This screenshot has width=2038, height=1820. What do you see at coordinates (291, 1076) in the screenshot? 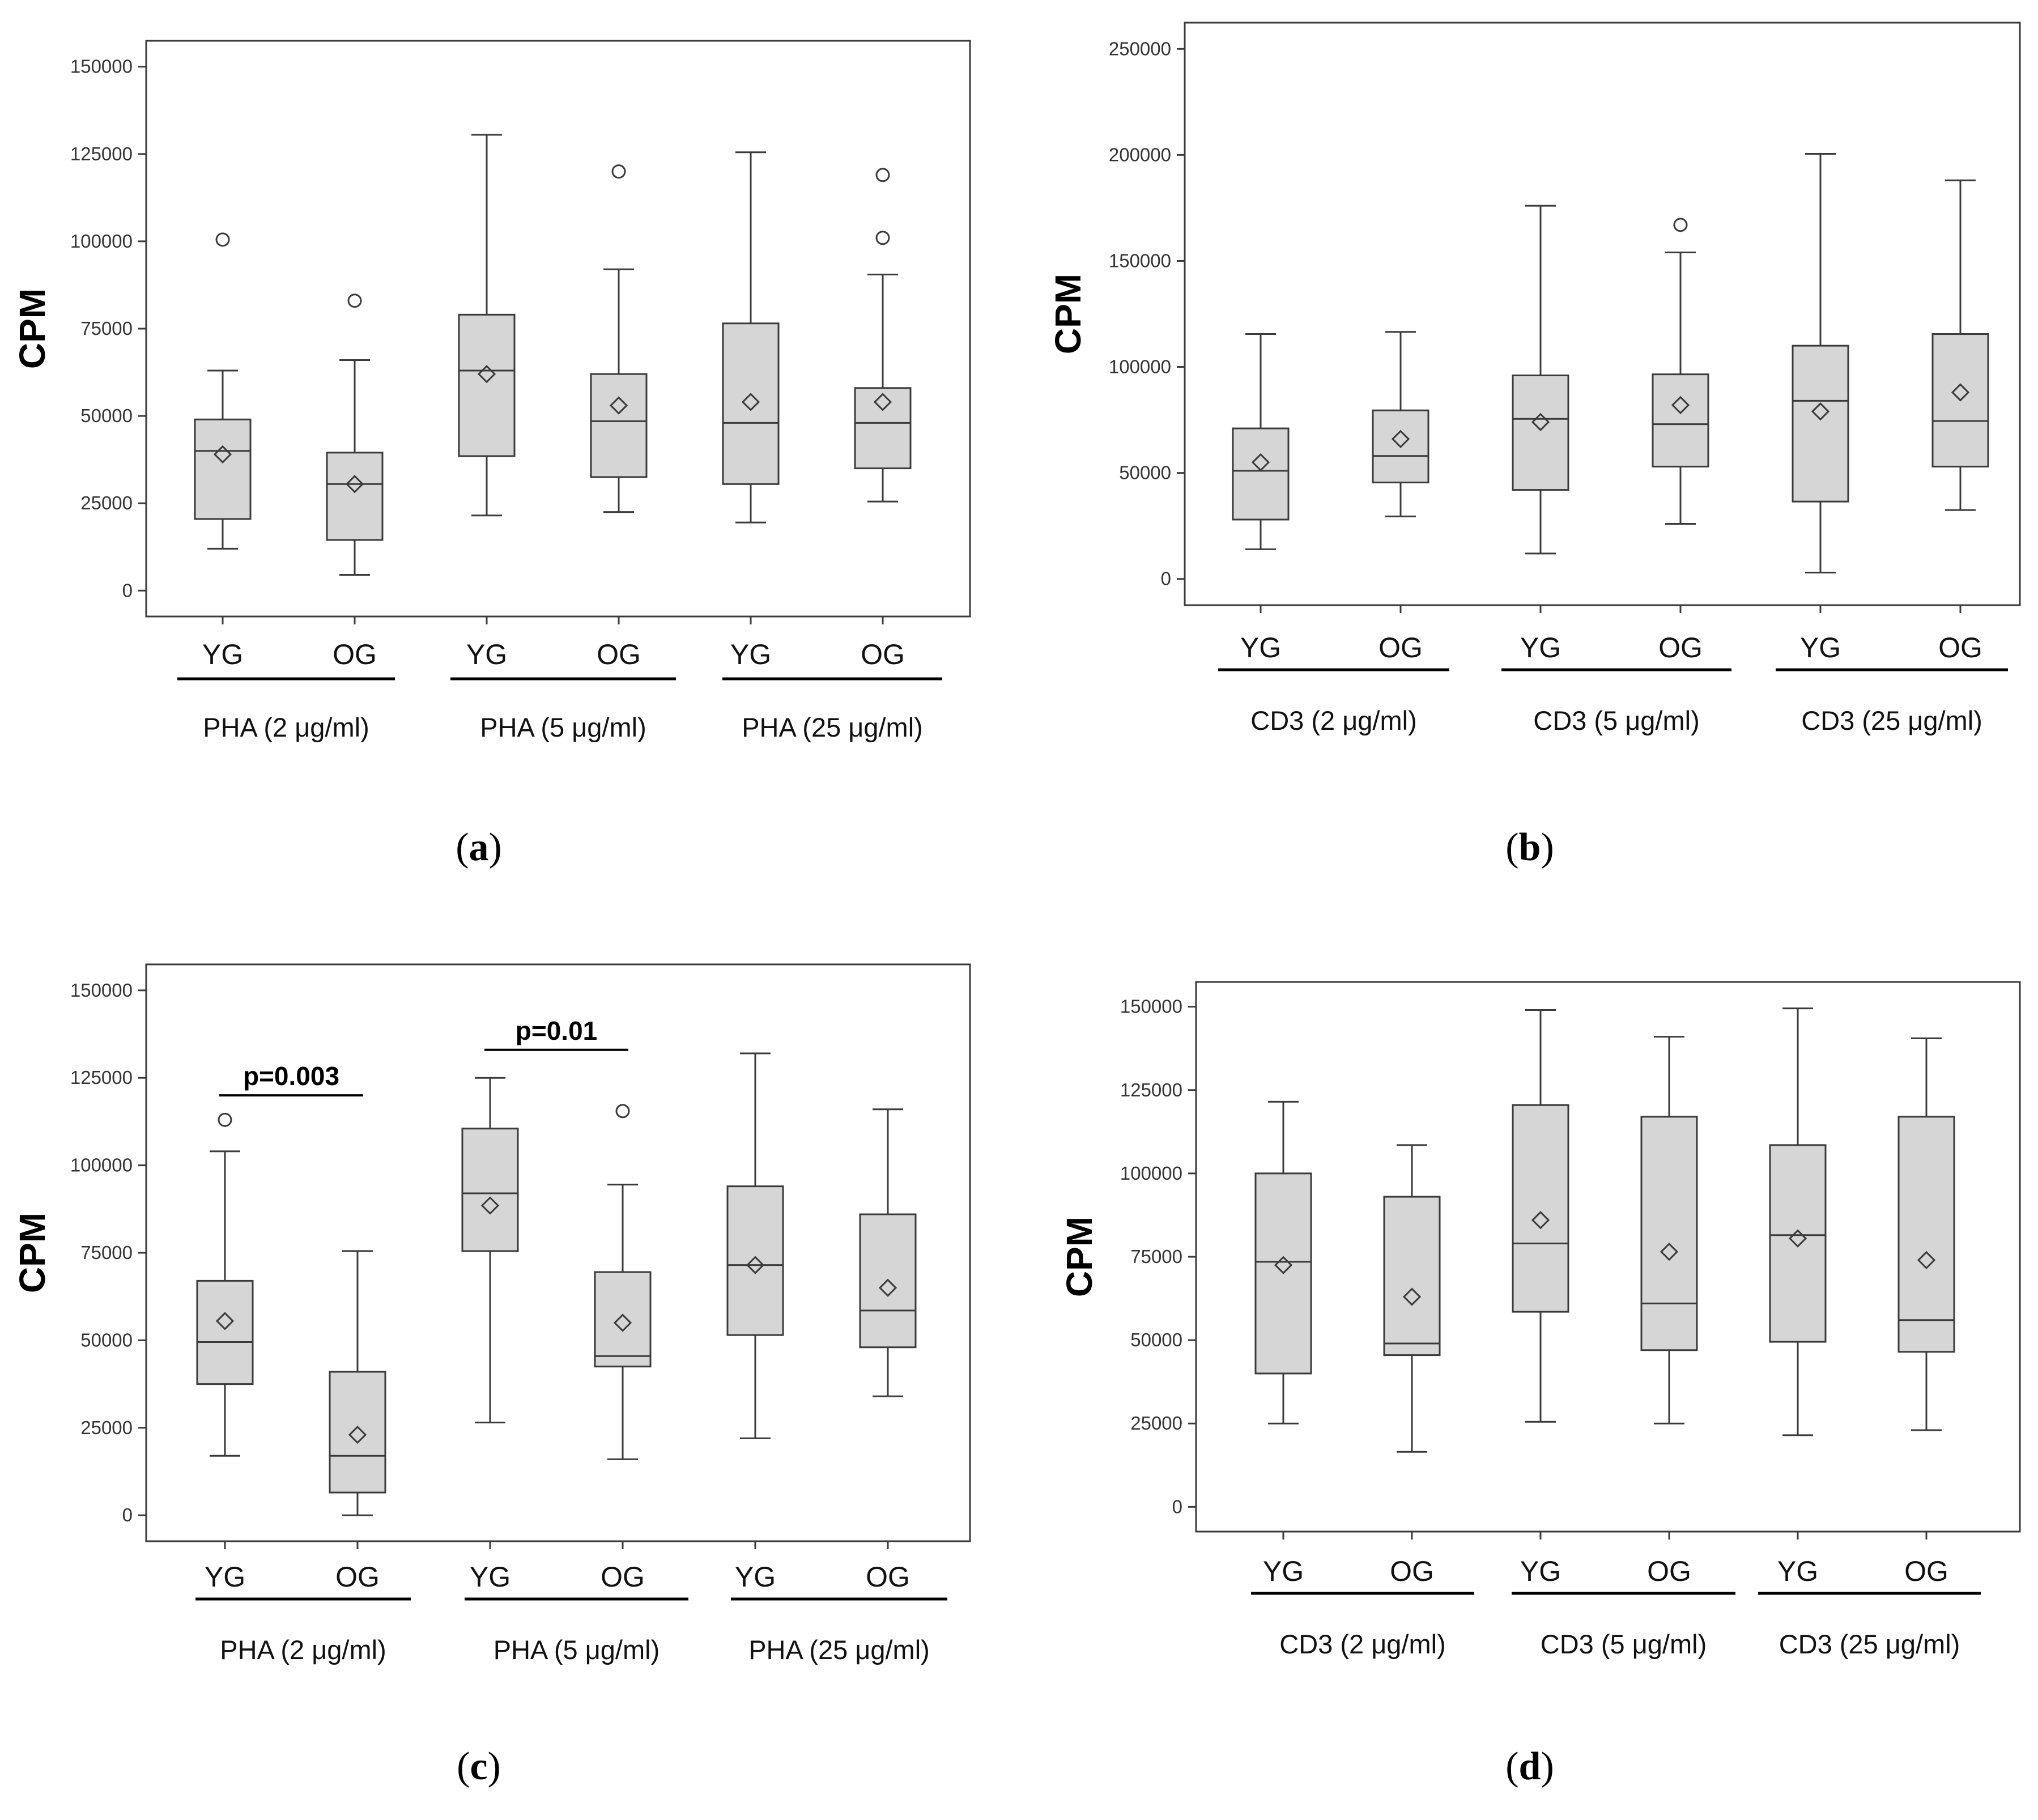
I see `p-value-label: p=0.003` at bounding box center [291, 1076].